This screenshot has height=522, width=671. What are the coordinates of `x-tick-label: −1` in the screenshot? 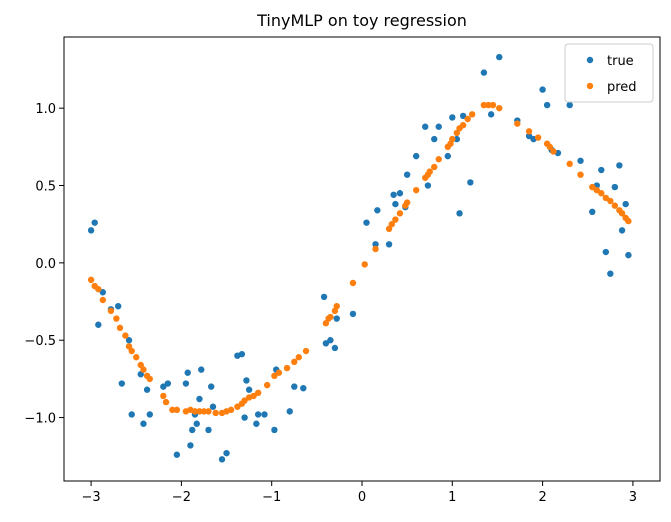 It's located at (271, 497).